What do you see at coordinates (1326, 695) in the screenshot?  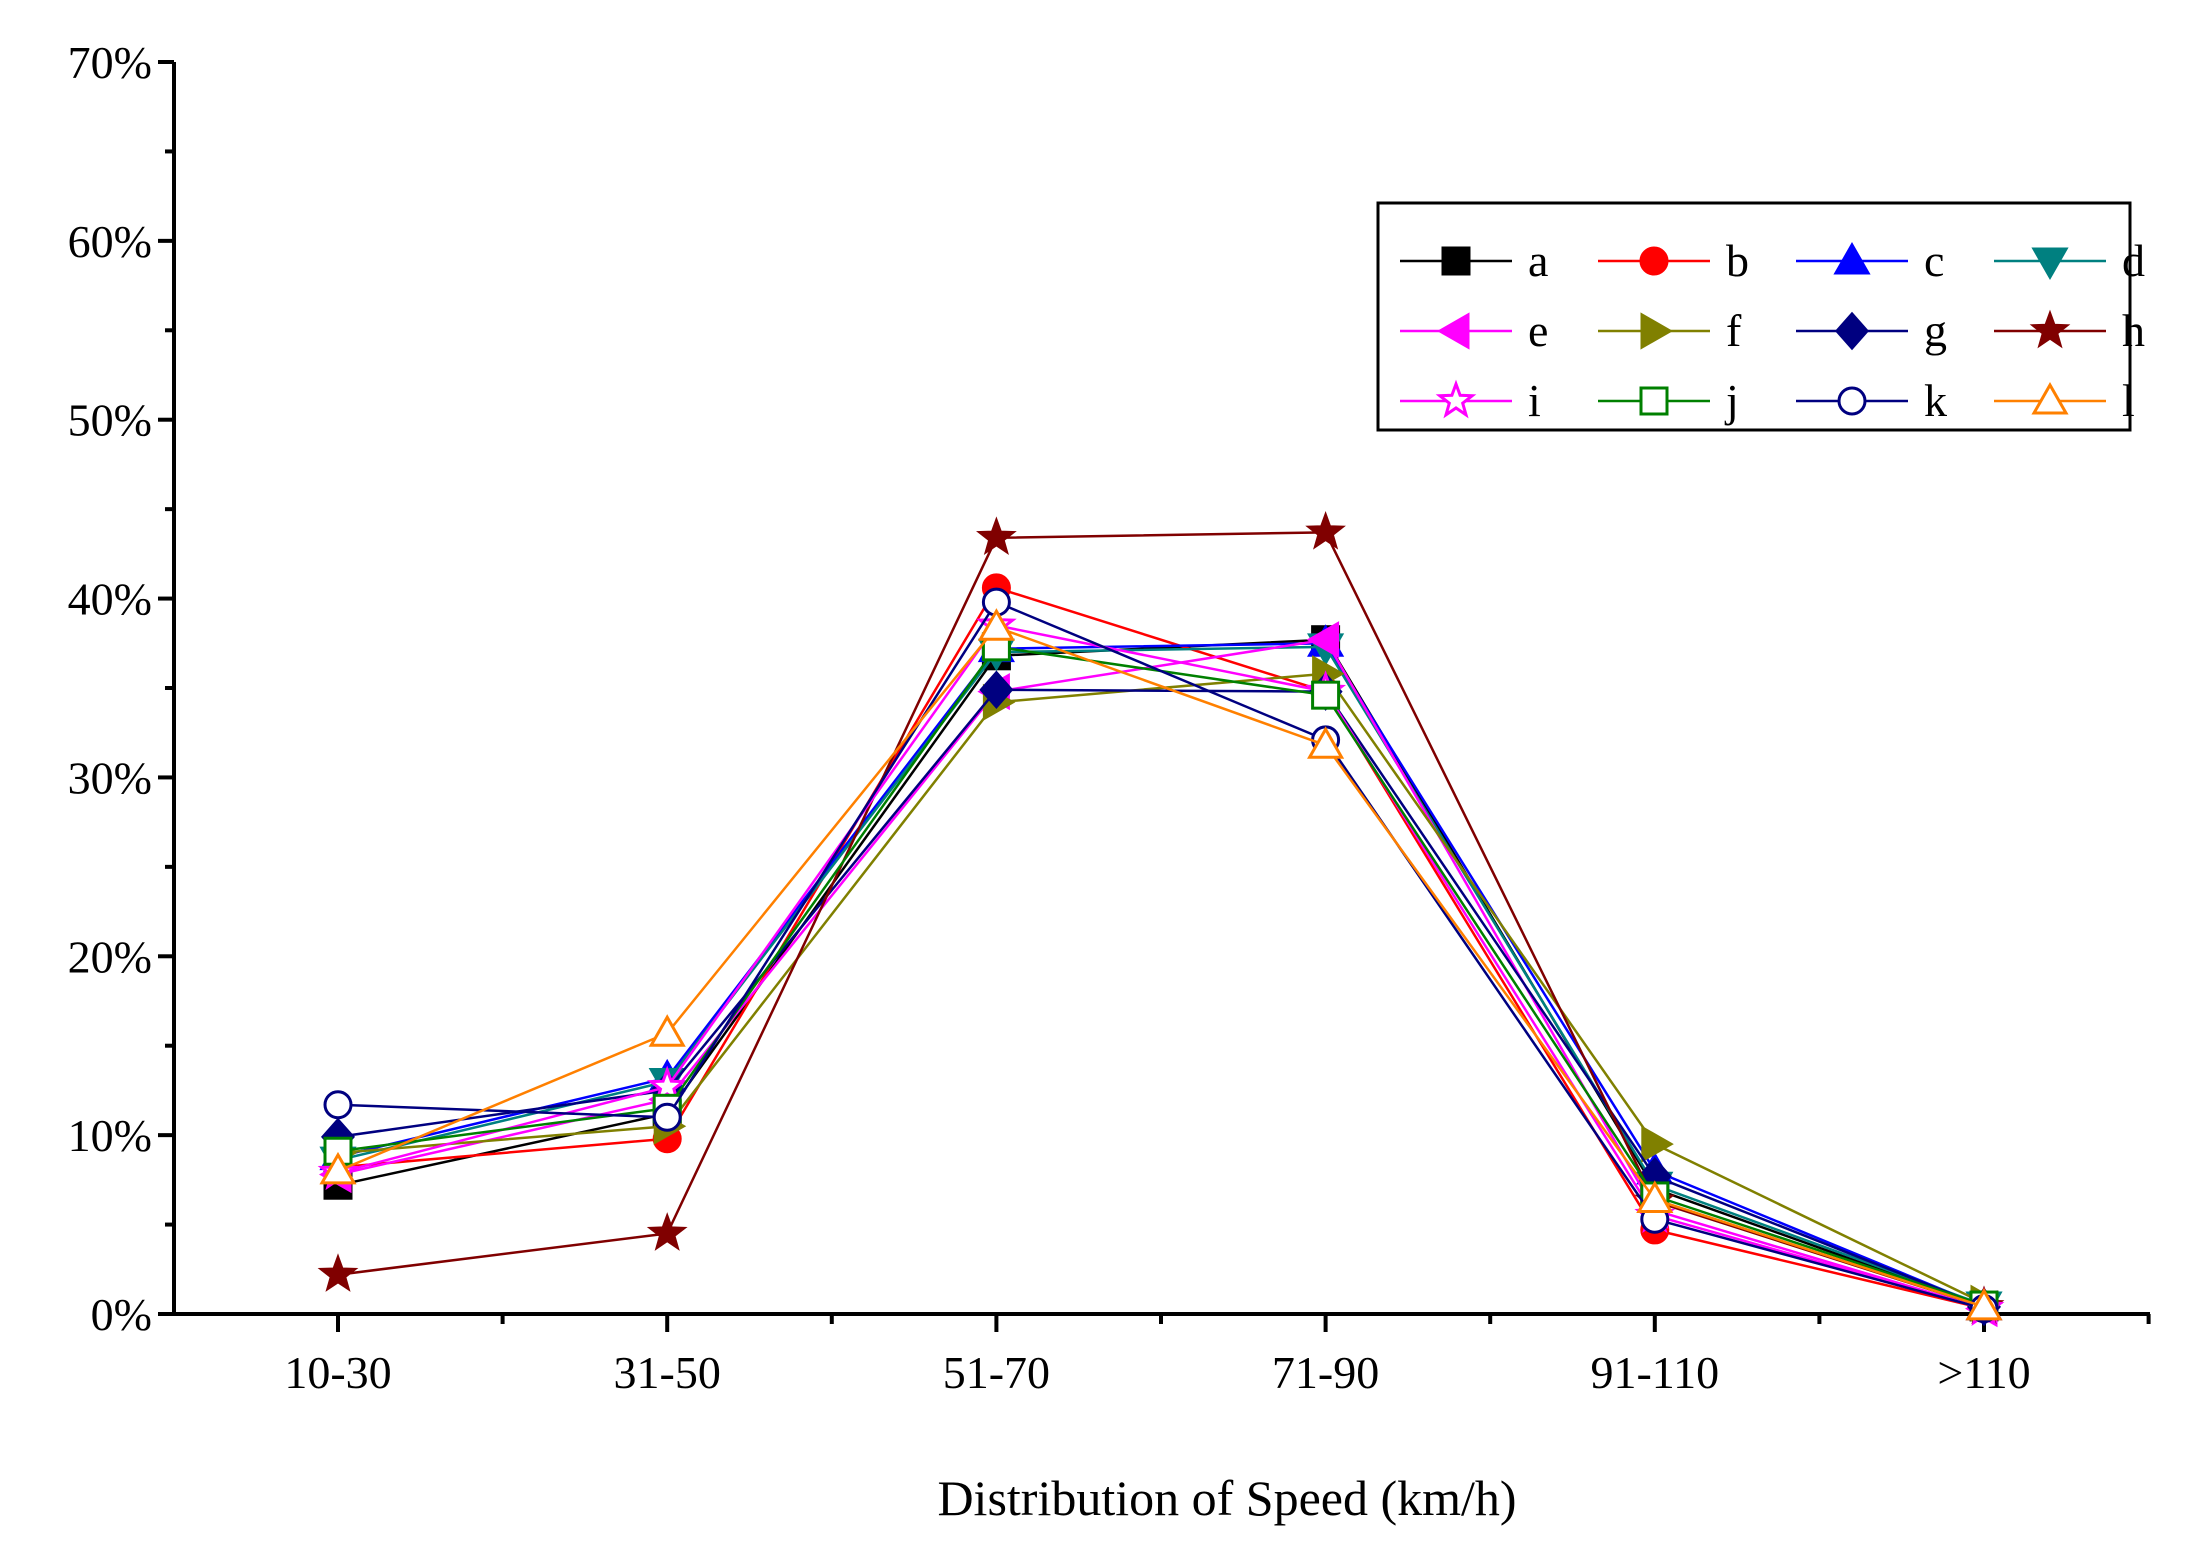 I see `data-point-j` at bounding box center [1326, 695].